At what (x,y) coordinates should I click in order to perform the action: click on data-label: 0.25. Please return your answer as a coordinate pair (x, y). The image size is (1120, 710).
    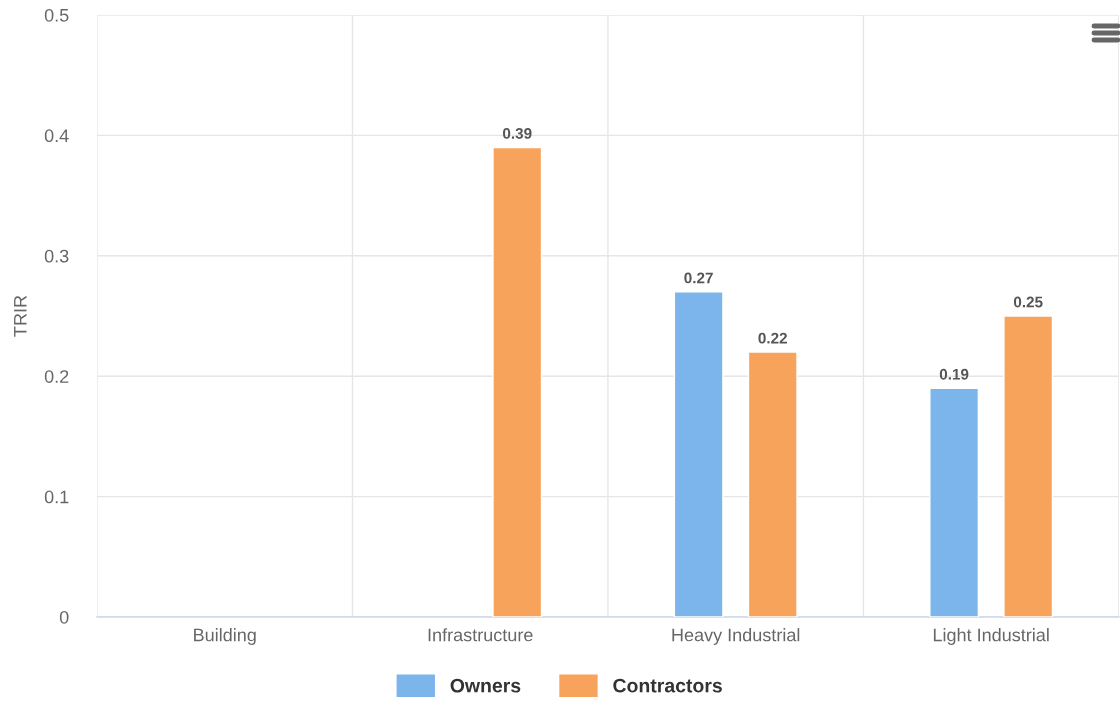
    Looking at the image, I should click on (1028, 302).